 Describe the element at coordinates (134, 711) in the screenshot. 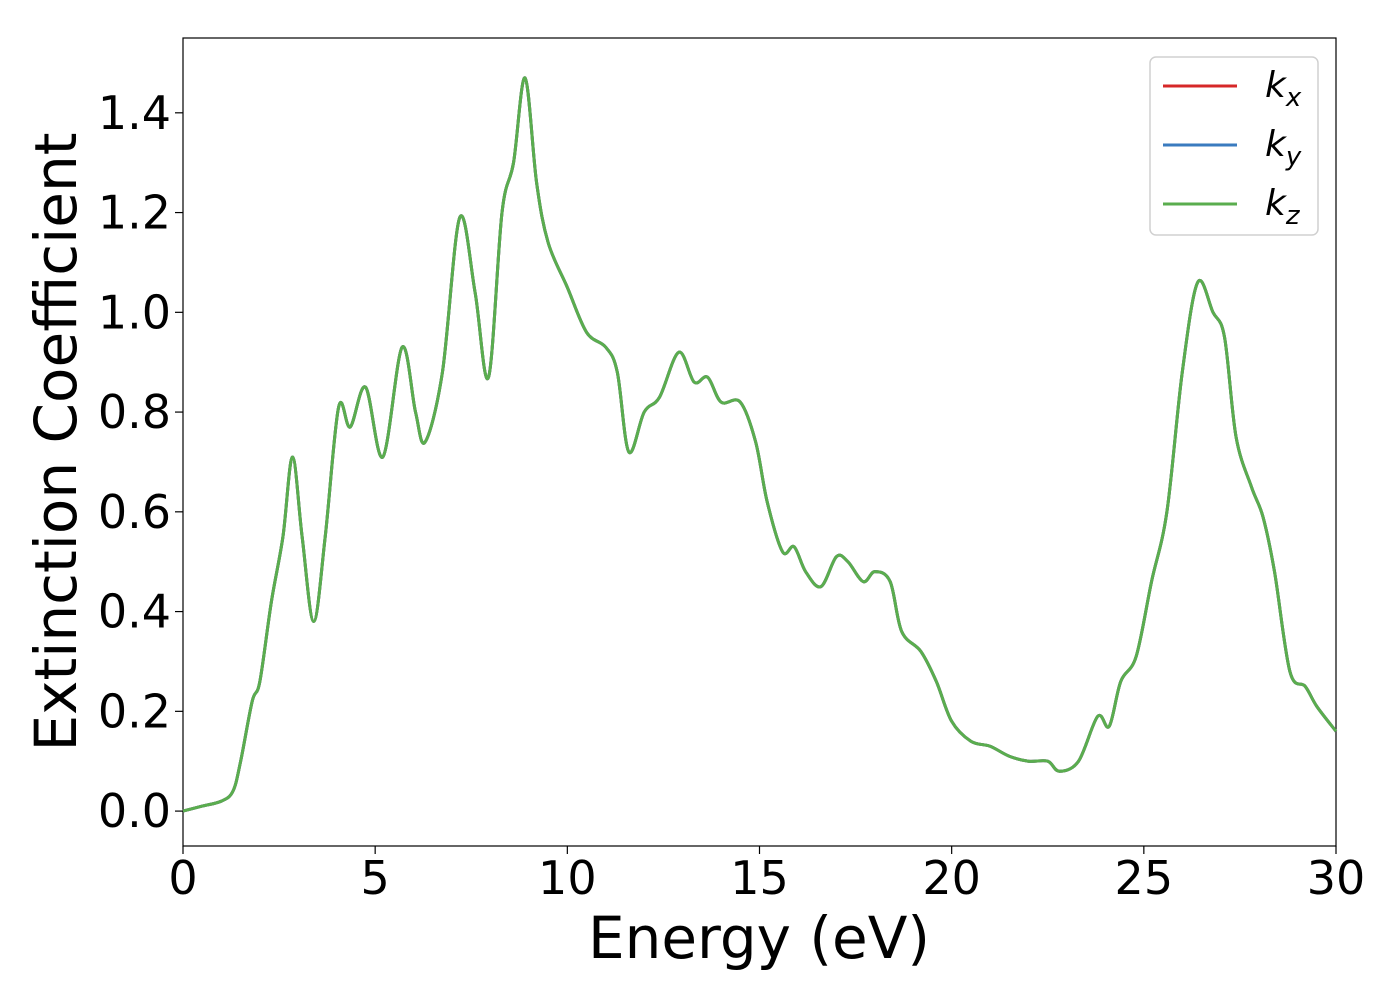

I see `y-tick-label: 0.2` at that location.